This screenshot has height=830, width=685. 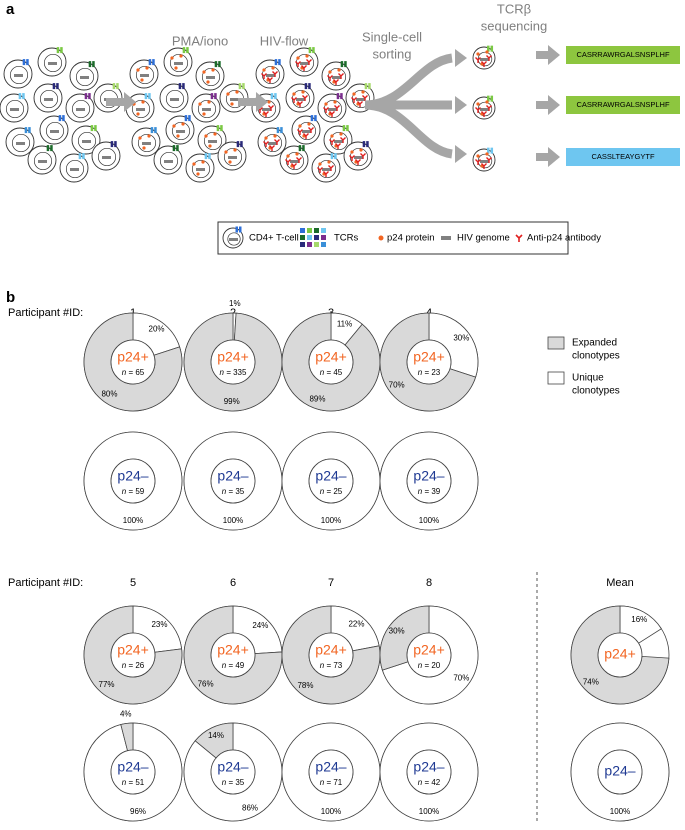 I want to click on sequence-bar, so click(x=623, y=157).